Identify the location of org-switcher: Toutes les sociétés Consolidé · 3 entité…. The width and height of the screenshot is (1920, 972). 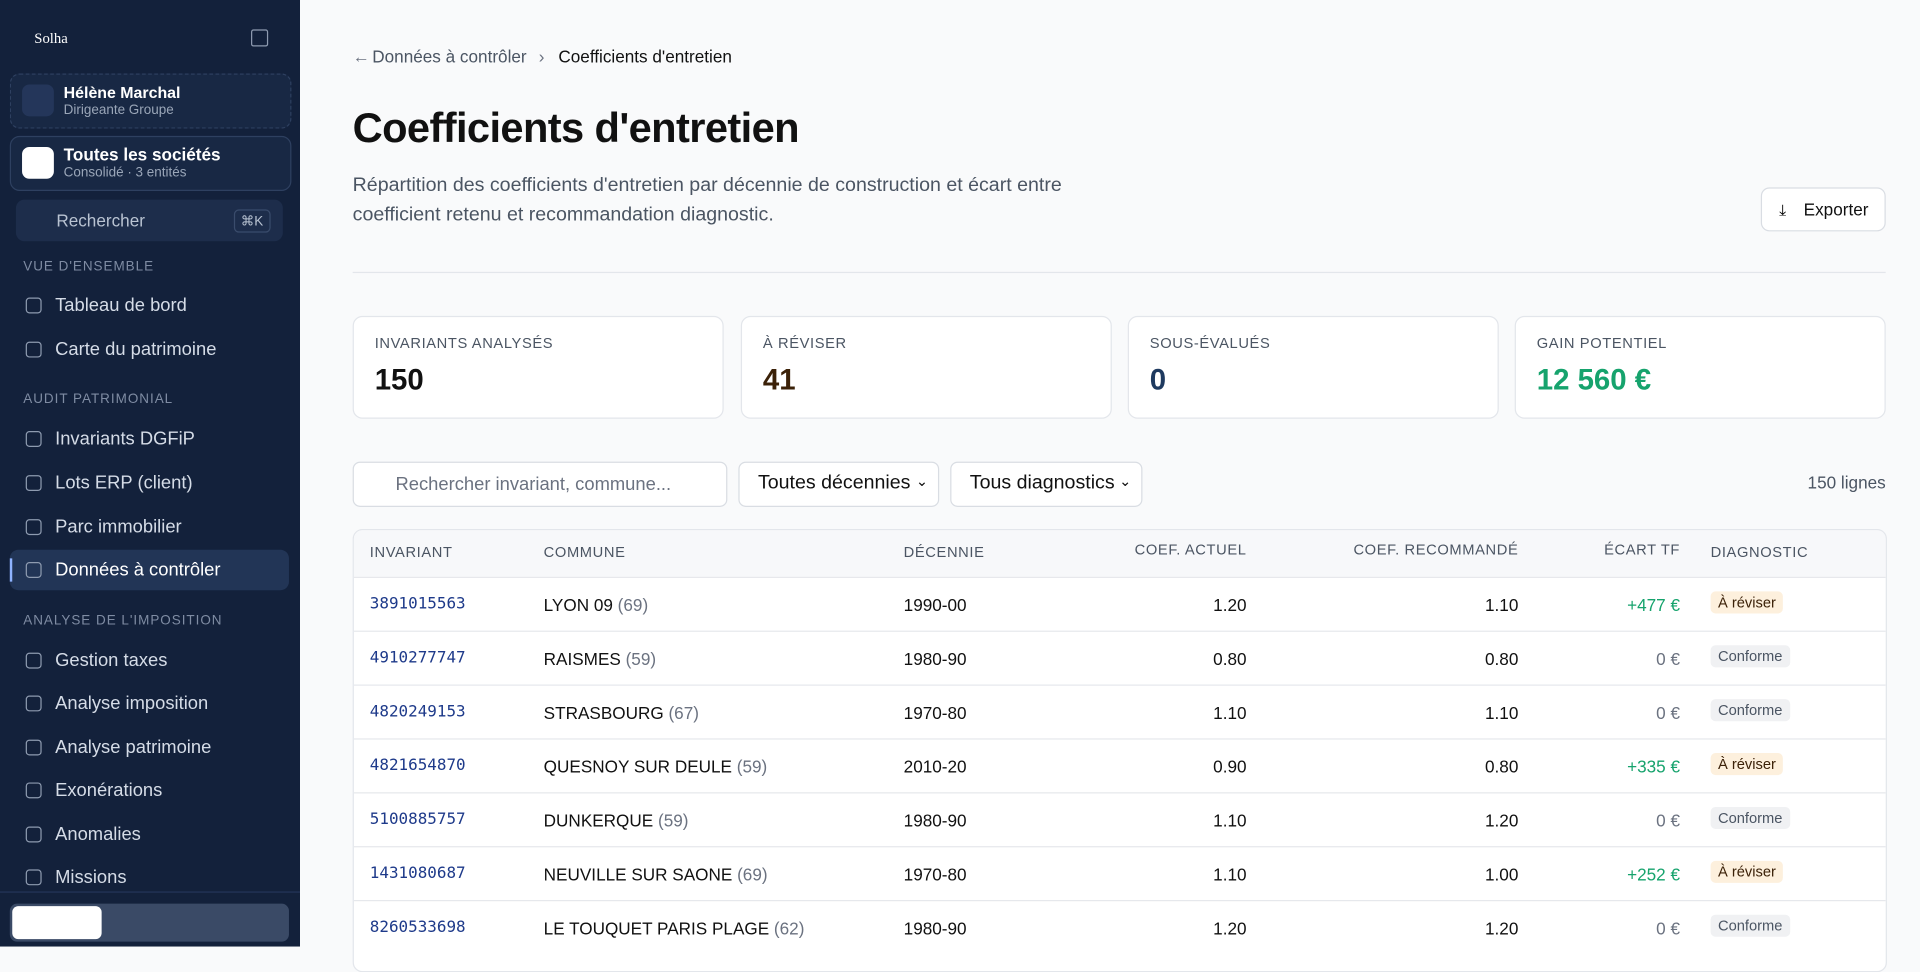
(150, 163).